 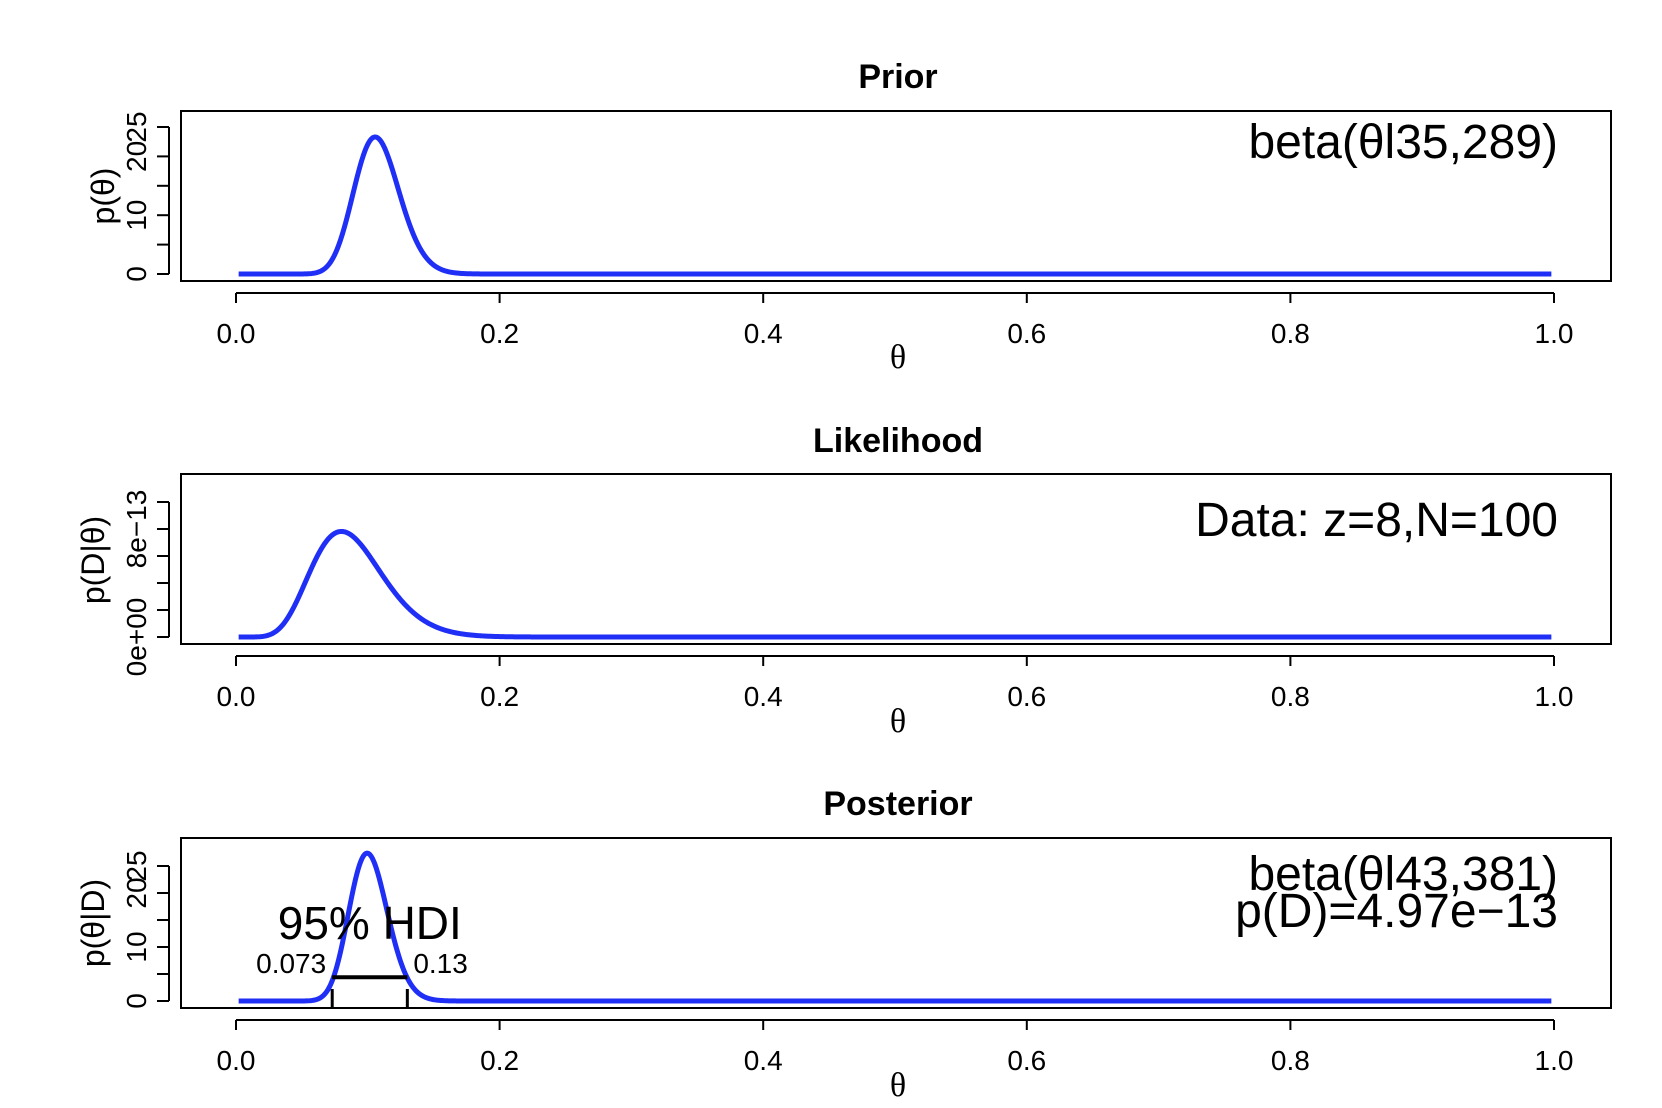 What do you see at coordinates (1403, 874) in the screenshot?
I see `annotation-text: beta(θl43,381)` at bounding box center [1403, 874].